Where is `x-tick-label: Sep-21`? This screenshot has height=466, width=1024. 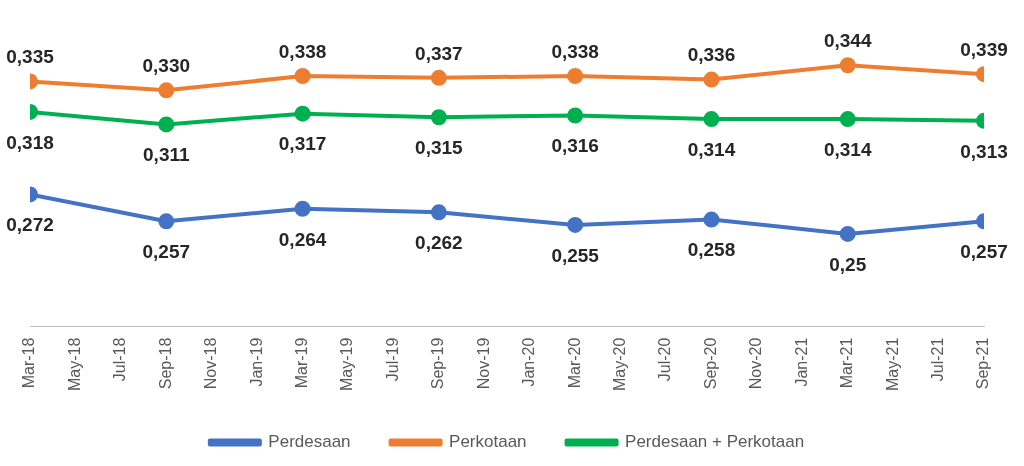 x-tick-label: Sep-21 is located at coordinates (983, 363).